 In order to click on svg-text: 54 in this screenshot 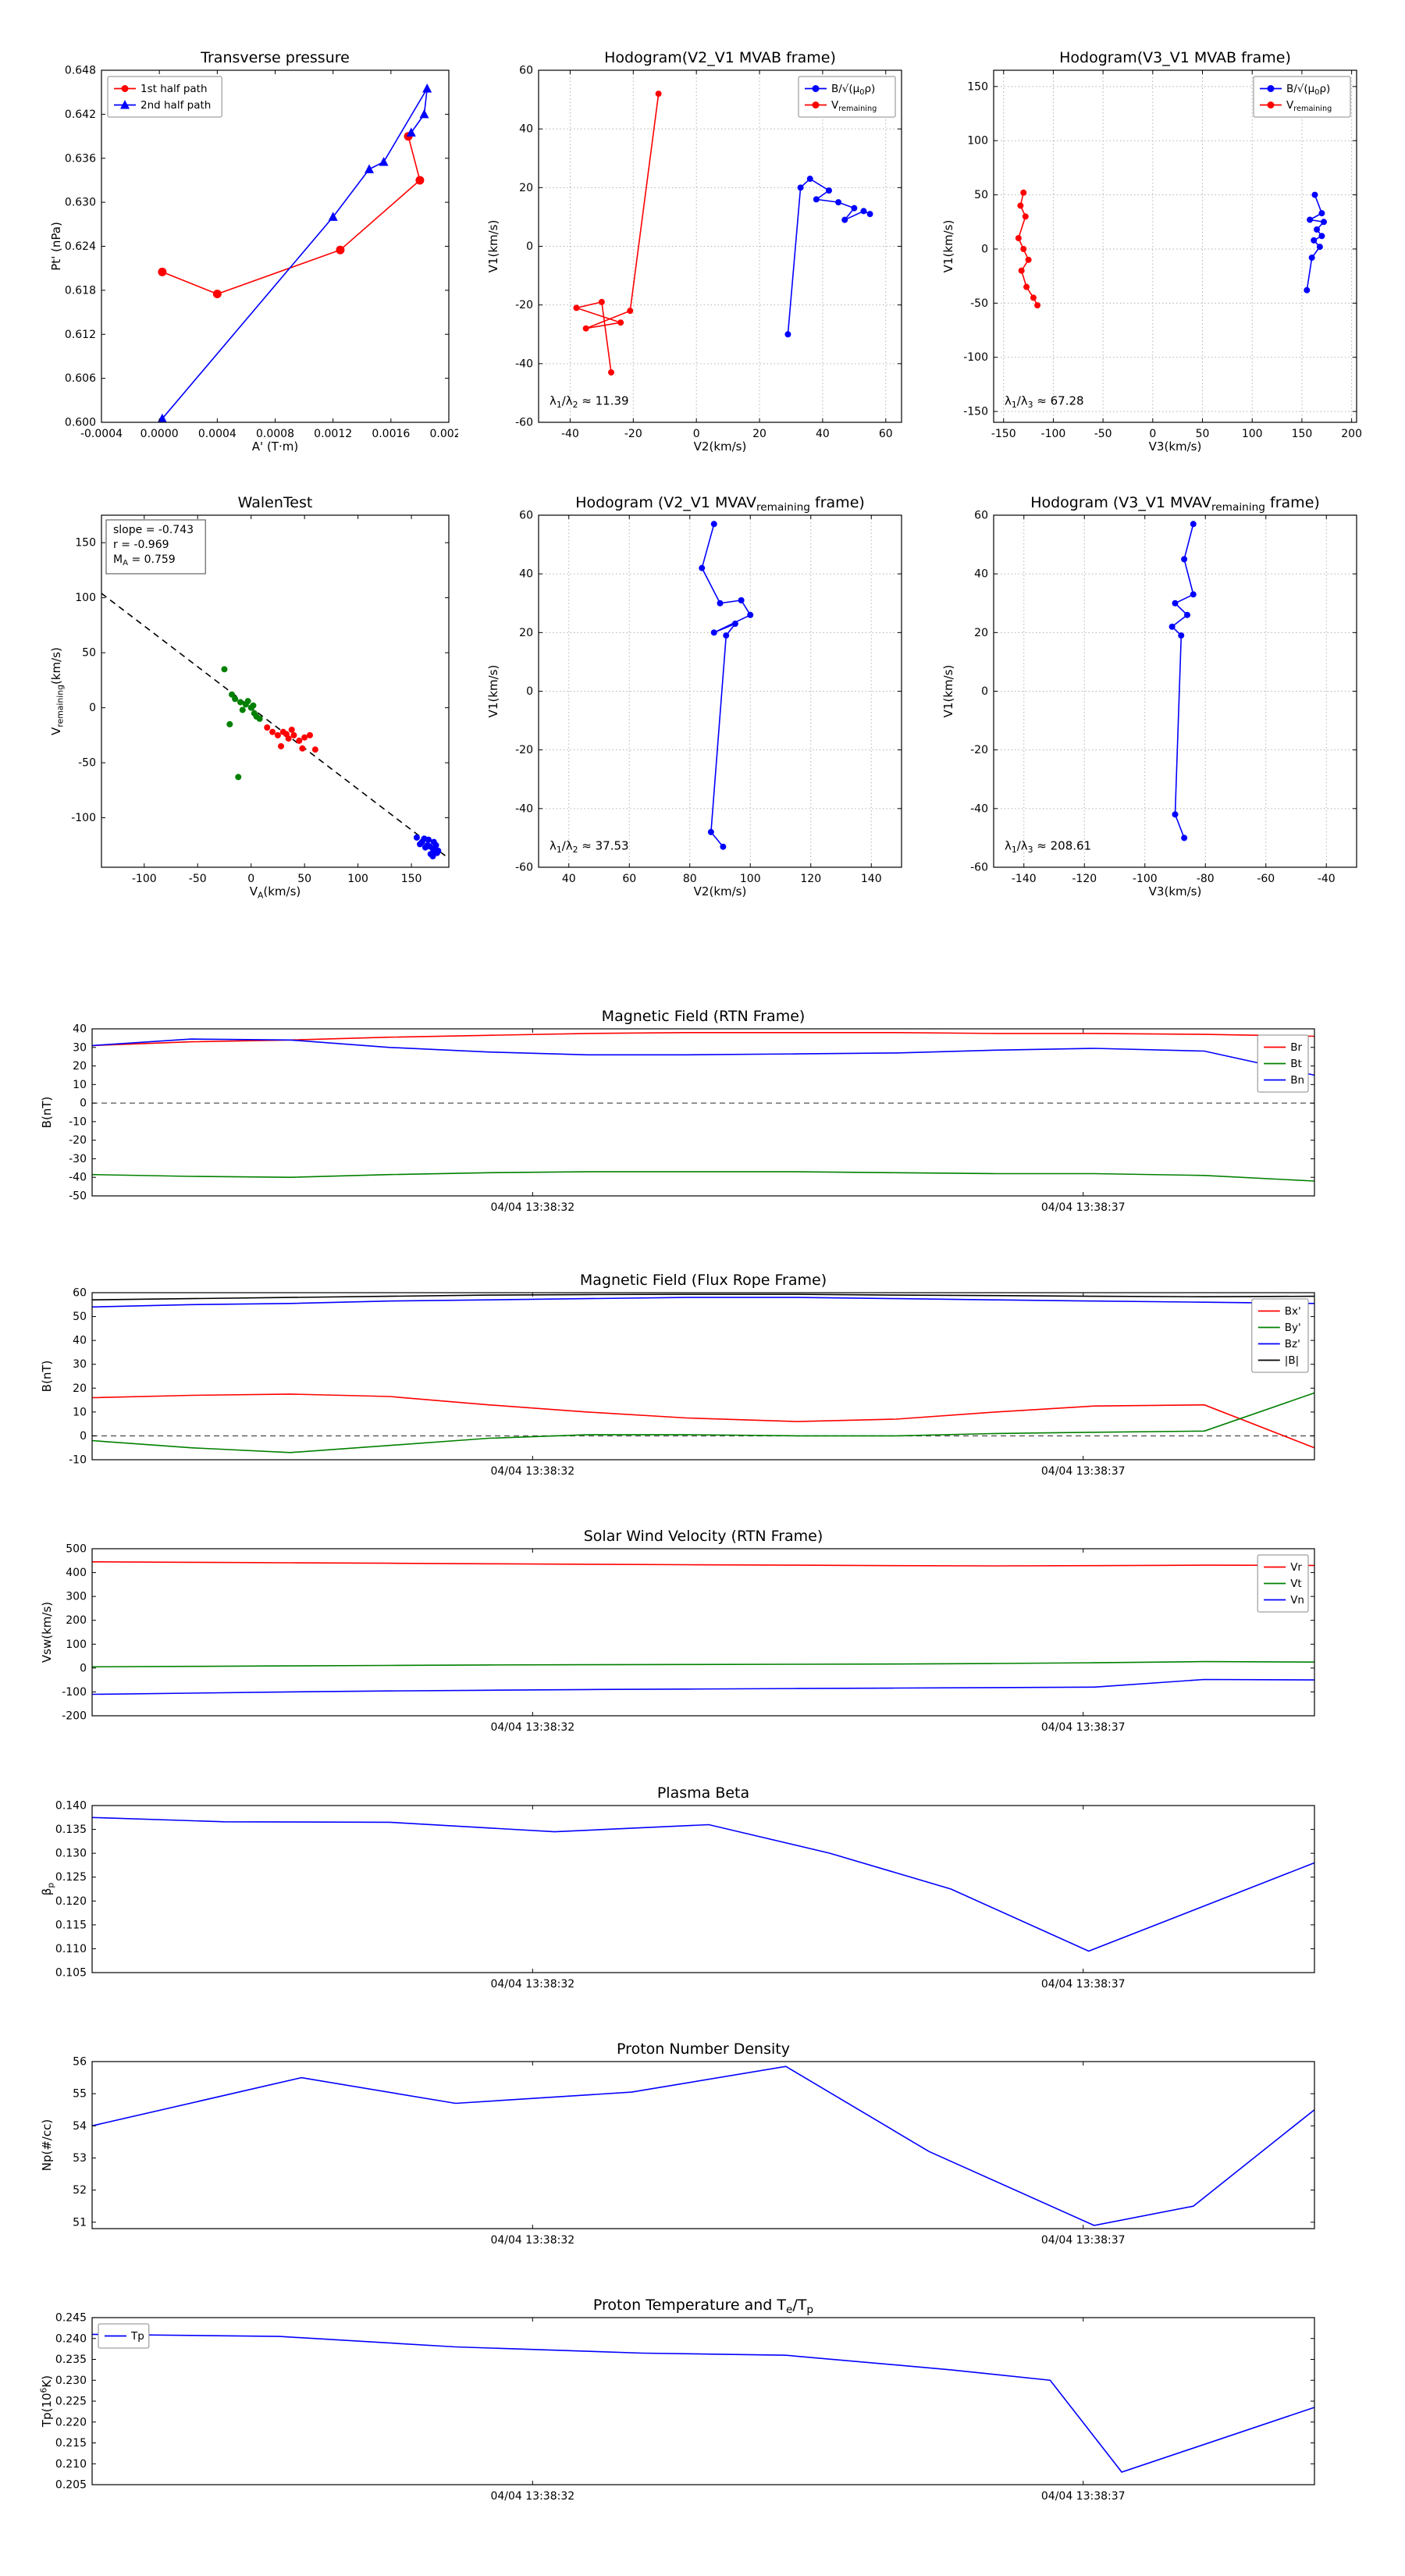, I will do `click(80, 2126)`.